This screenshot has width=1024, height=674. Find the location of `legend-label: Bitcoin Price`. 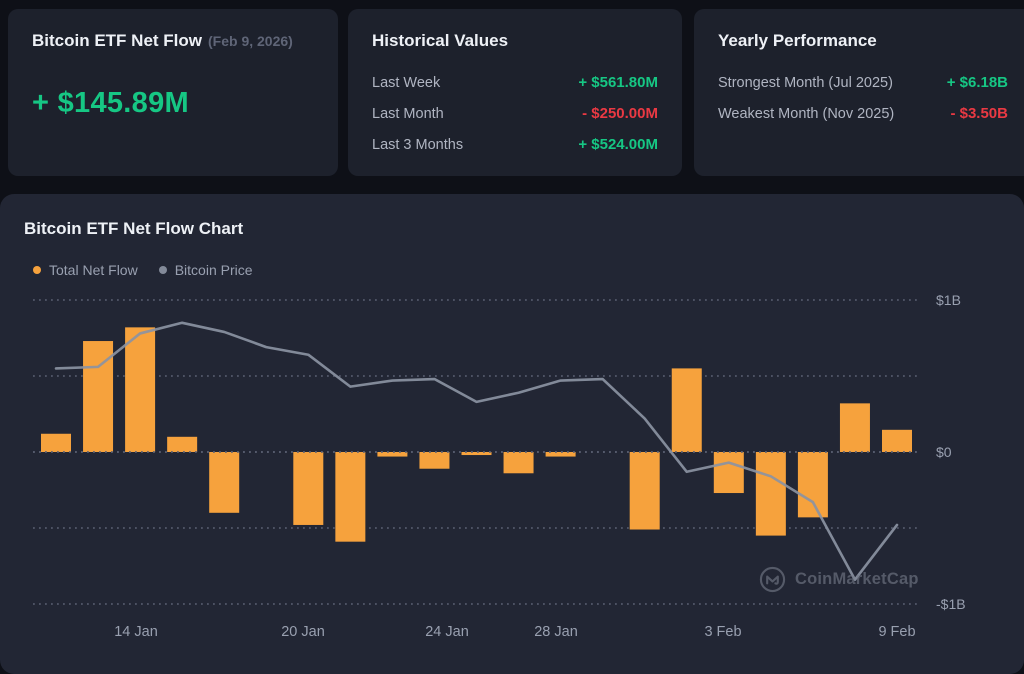

legend-label: Bitcoin Price is located at coordinates (213, 270).